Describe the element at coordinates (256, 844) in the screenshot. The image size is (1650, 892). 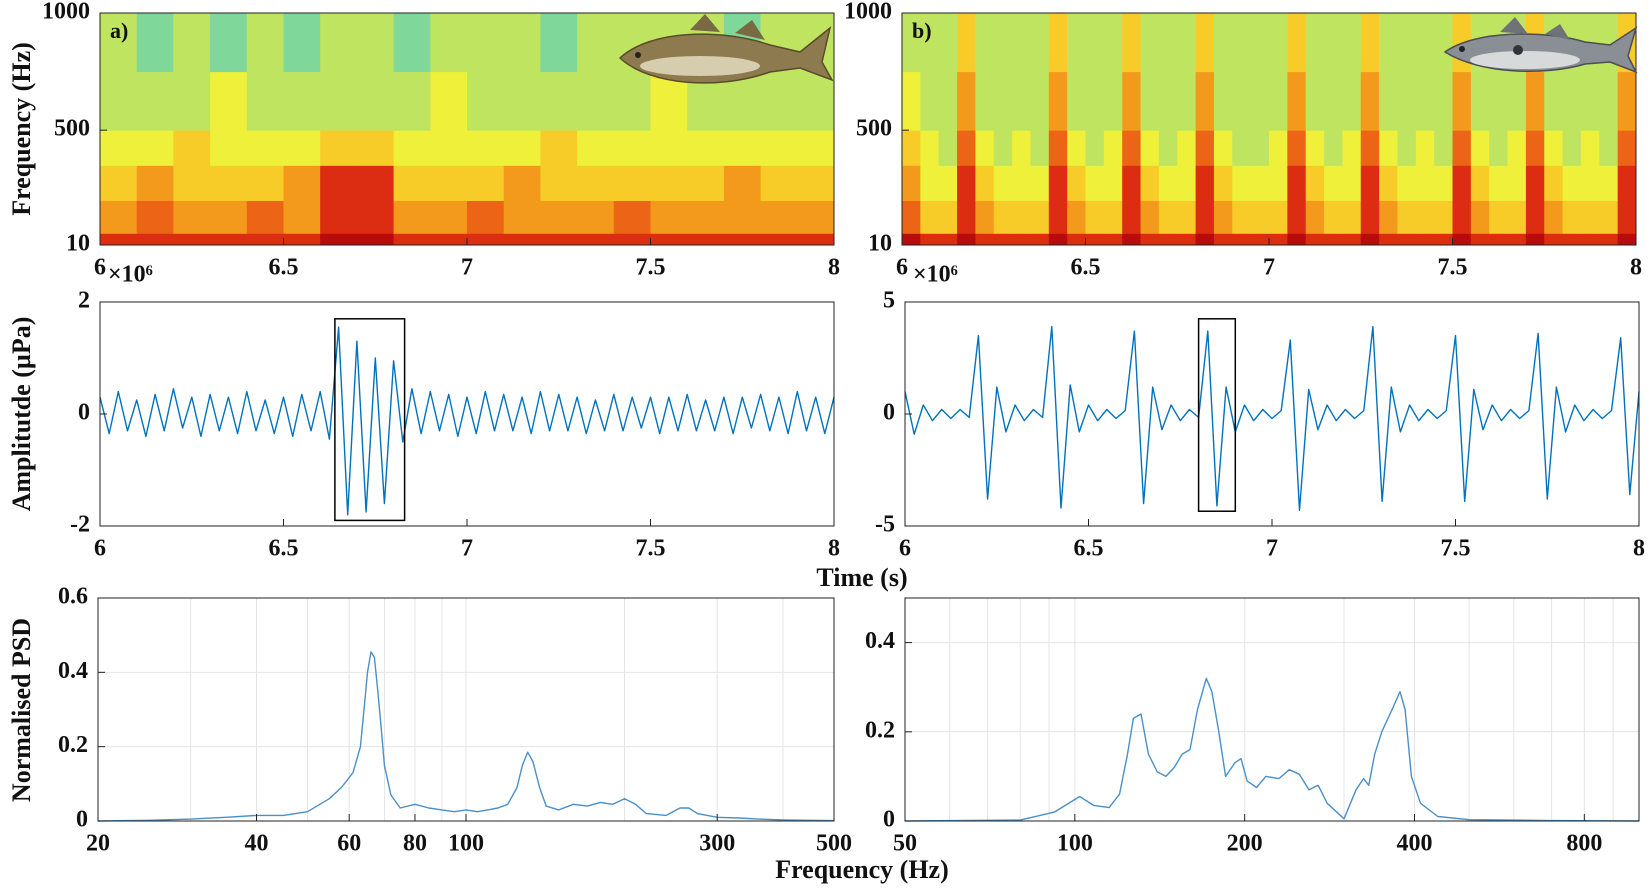
I see `x-tick-label: 40` at that location.